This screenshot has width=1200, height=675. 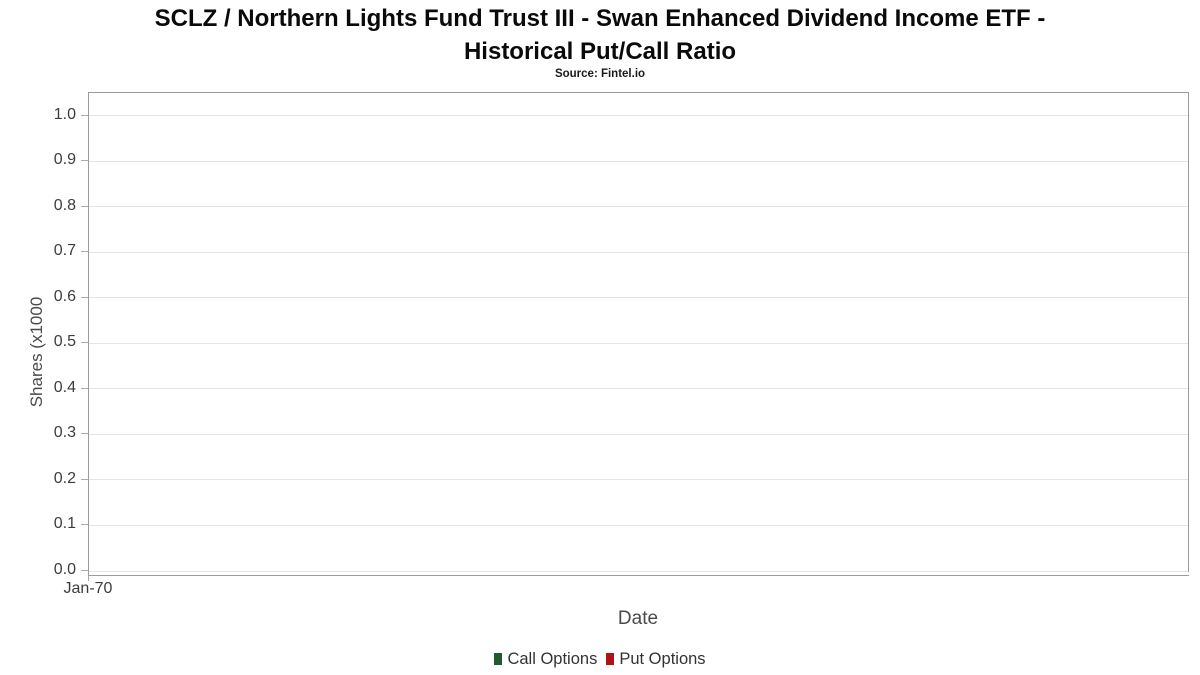 I want to click on chart-subtitle: Source: Fintel.io, so click(x=600, y=74).